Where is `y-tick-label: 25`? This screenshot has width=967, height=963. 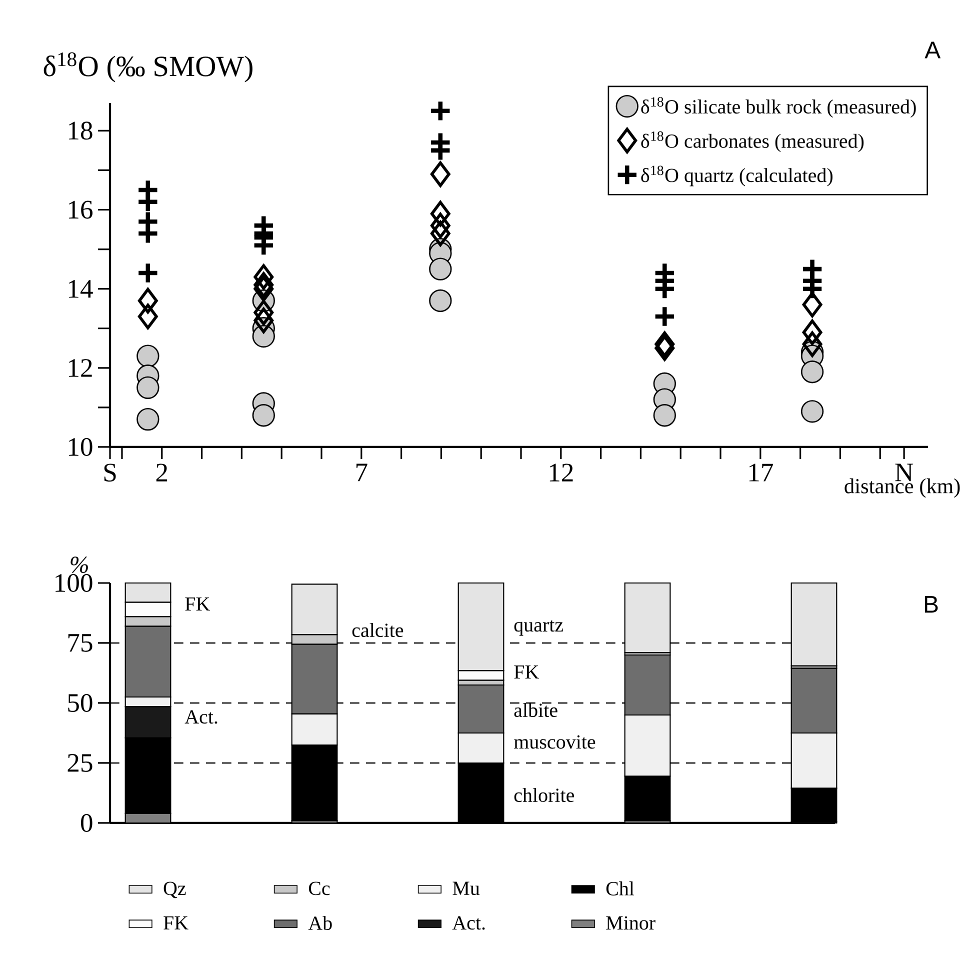 y-tick-label: 25 is located at coordinates (80, 763).